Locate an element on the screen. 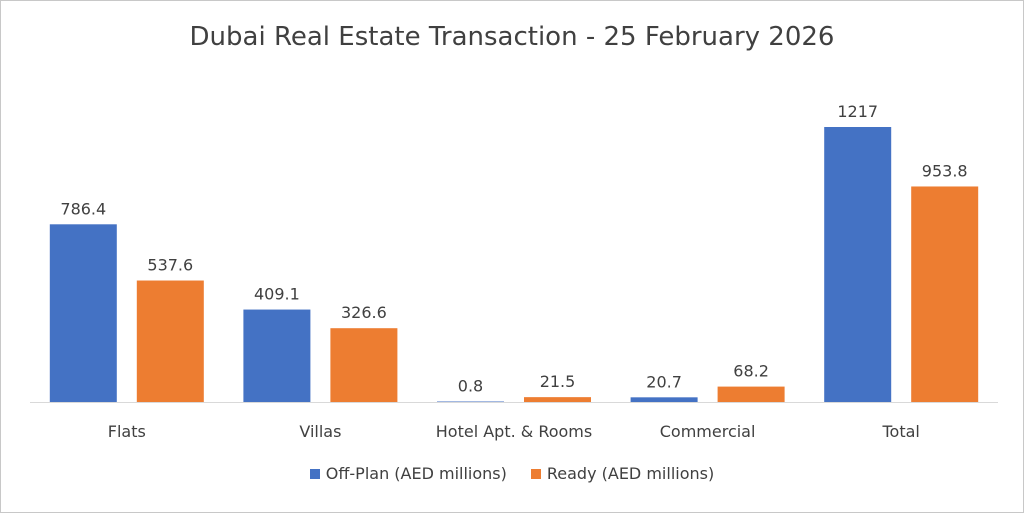 The height and width of the screenshot is (513, 1024). legend-swatch-ready is located at coordinates (535, 473).